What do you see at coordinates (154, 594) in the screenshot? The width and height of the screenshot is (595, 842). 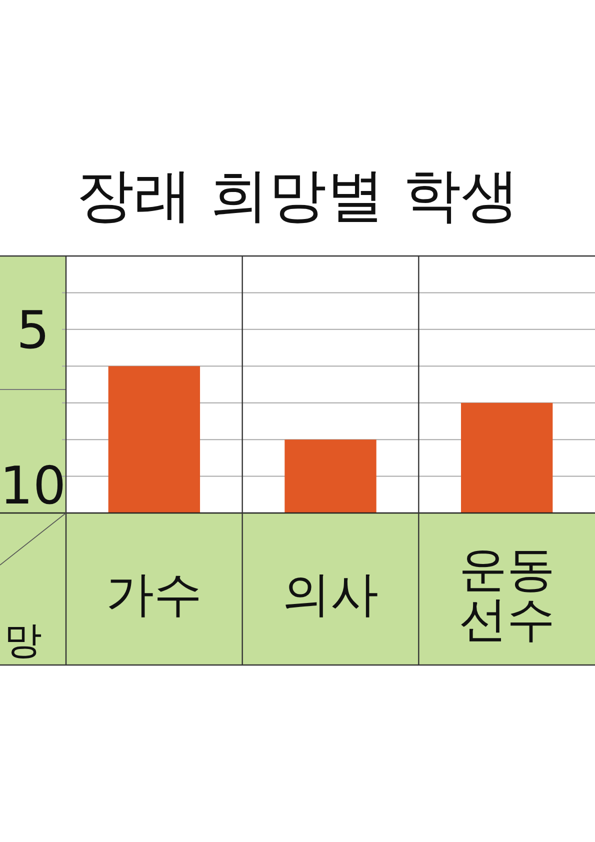 I see `x-tick-label: 가수` at bounding box center [154, 594].